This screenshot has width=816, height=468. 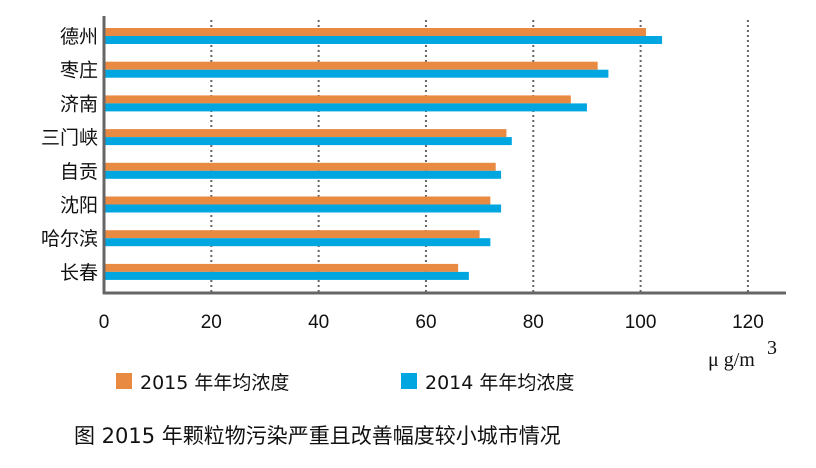 I want to click on x-tick-label: 40, so click(x=318, y=322).